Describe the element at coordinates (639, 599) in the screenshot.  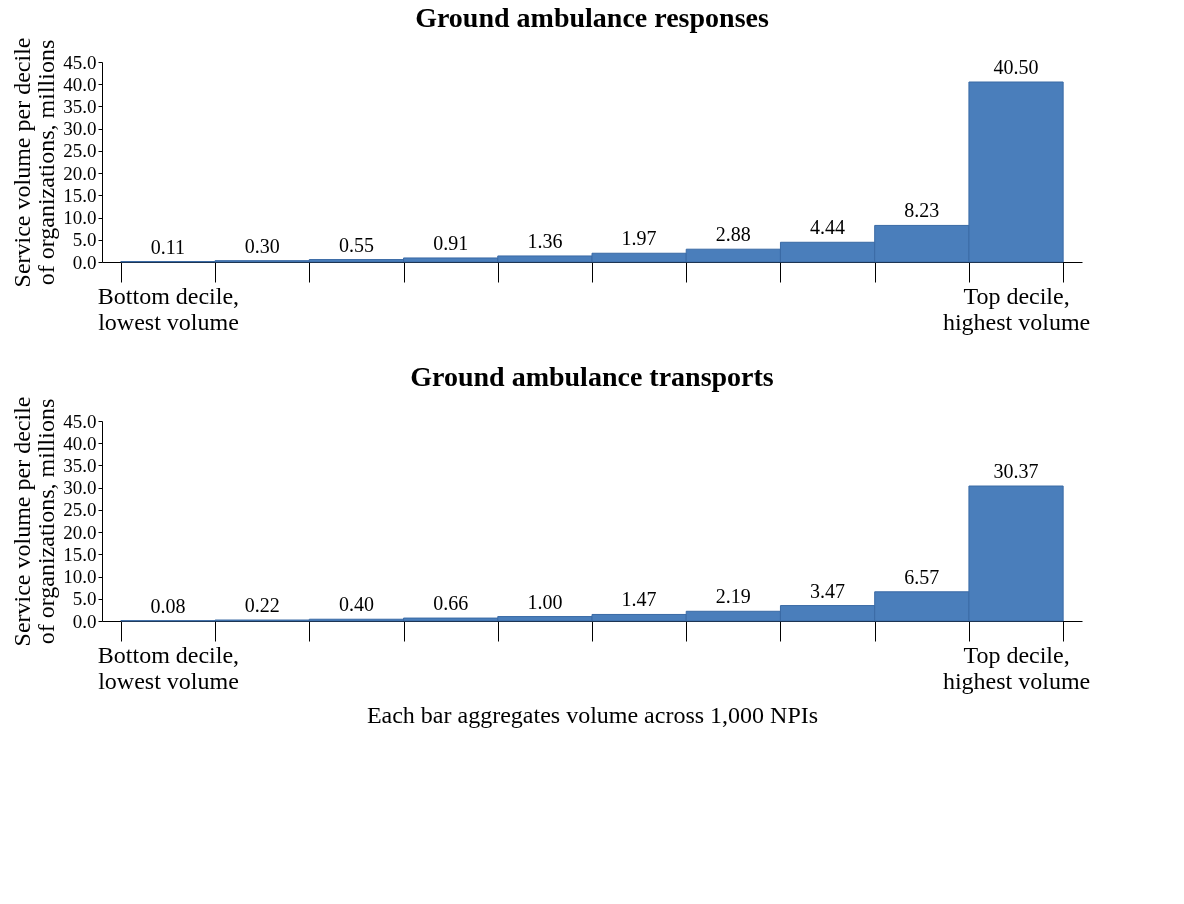
I see `data-label: 1.47` at that location.